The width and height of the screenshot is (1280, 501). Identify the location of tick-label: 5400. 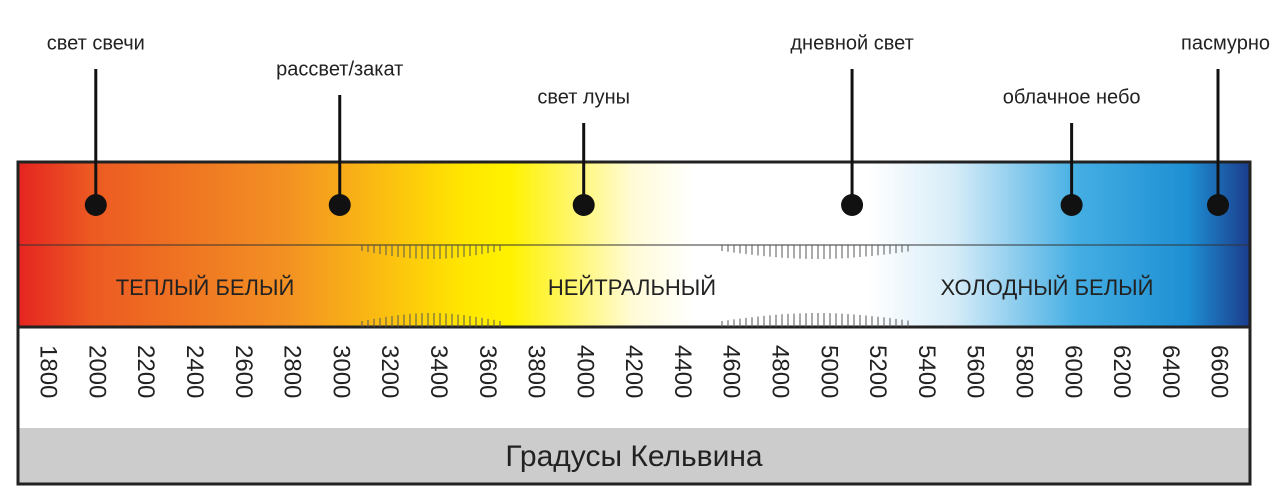
(926, 371).